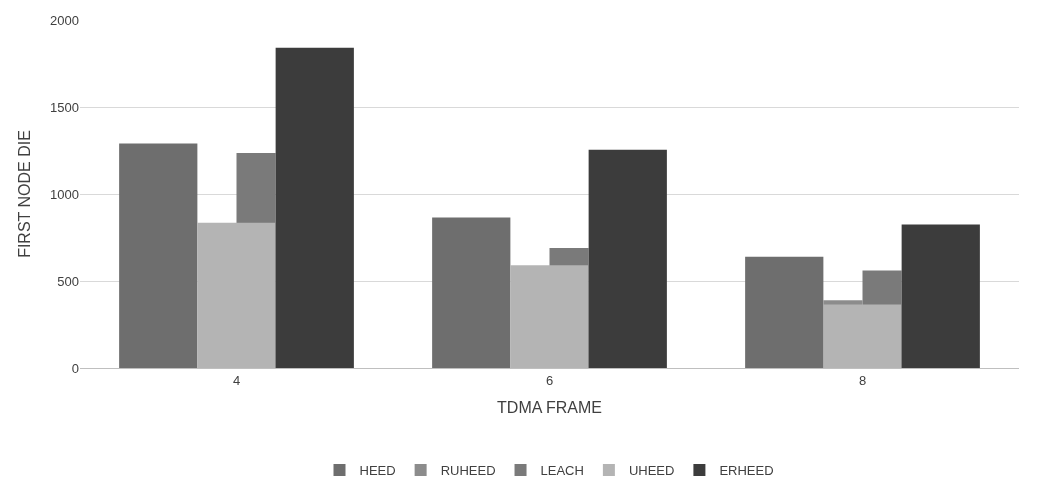 Image resolution: width=1039 pixels, height=497 pixels. I want to click on legend-label: LEACH, so click(562, 471).